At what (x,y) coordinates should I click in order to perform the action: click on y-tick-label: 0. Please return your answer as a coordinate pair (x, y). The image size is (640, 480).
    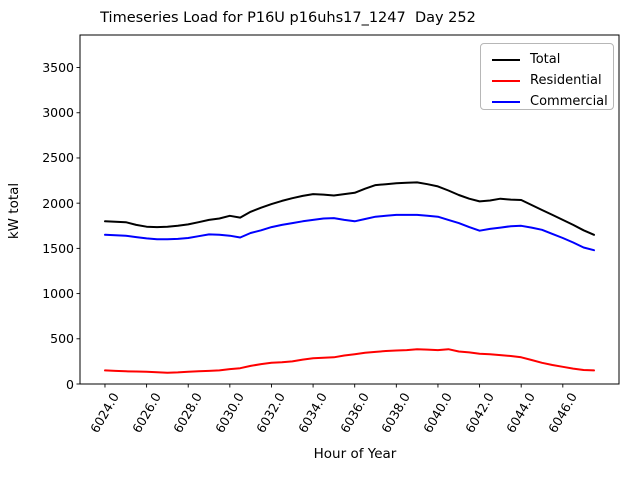
    Looking at the image, I should click on (70, 384).